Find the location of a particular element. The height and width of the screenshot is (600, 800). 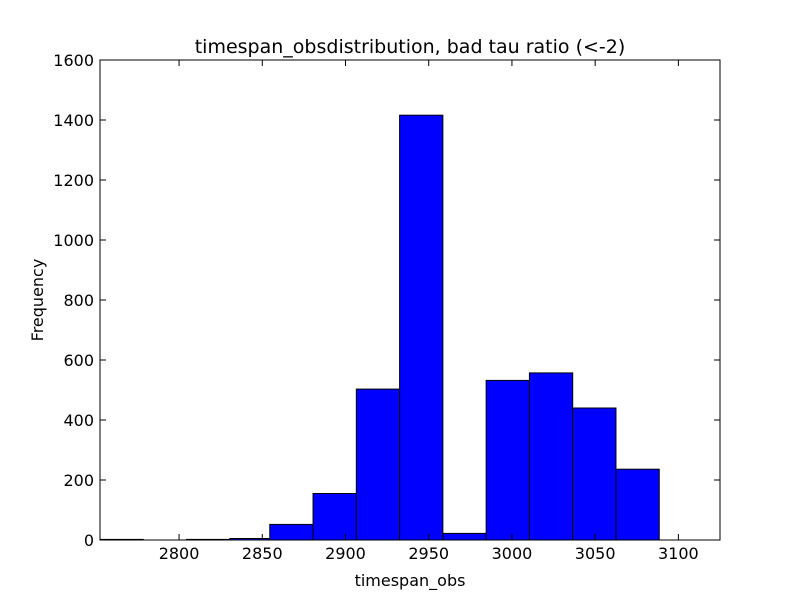

y-tick-label: 1600 is located at coordinates (73, 60).